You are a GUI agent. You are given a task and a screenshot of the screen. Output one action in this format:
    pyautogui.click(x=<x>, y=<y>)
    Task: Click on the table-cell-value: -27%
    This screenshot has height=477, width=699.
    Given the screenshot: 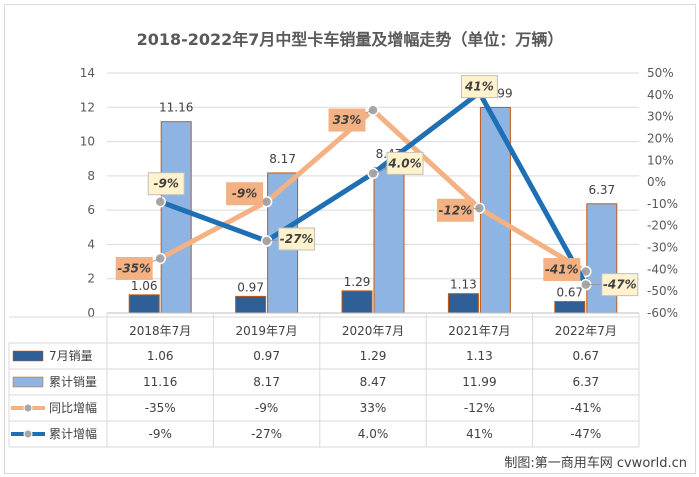 What is the action you would take?
    pyautogui.click(x=266, y=434)
    